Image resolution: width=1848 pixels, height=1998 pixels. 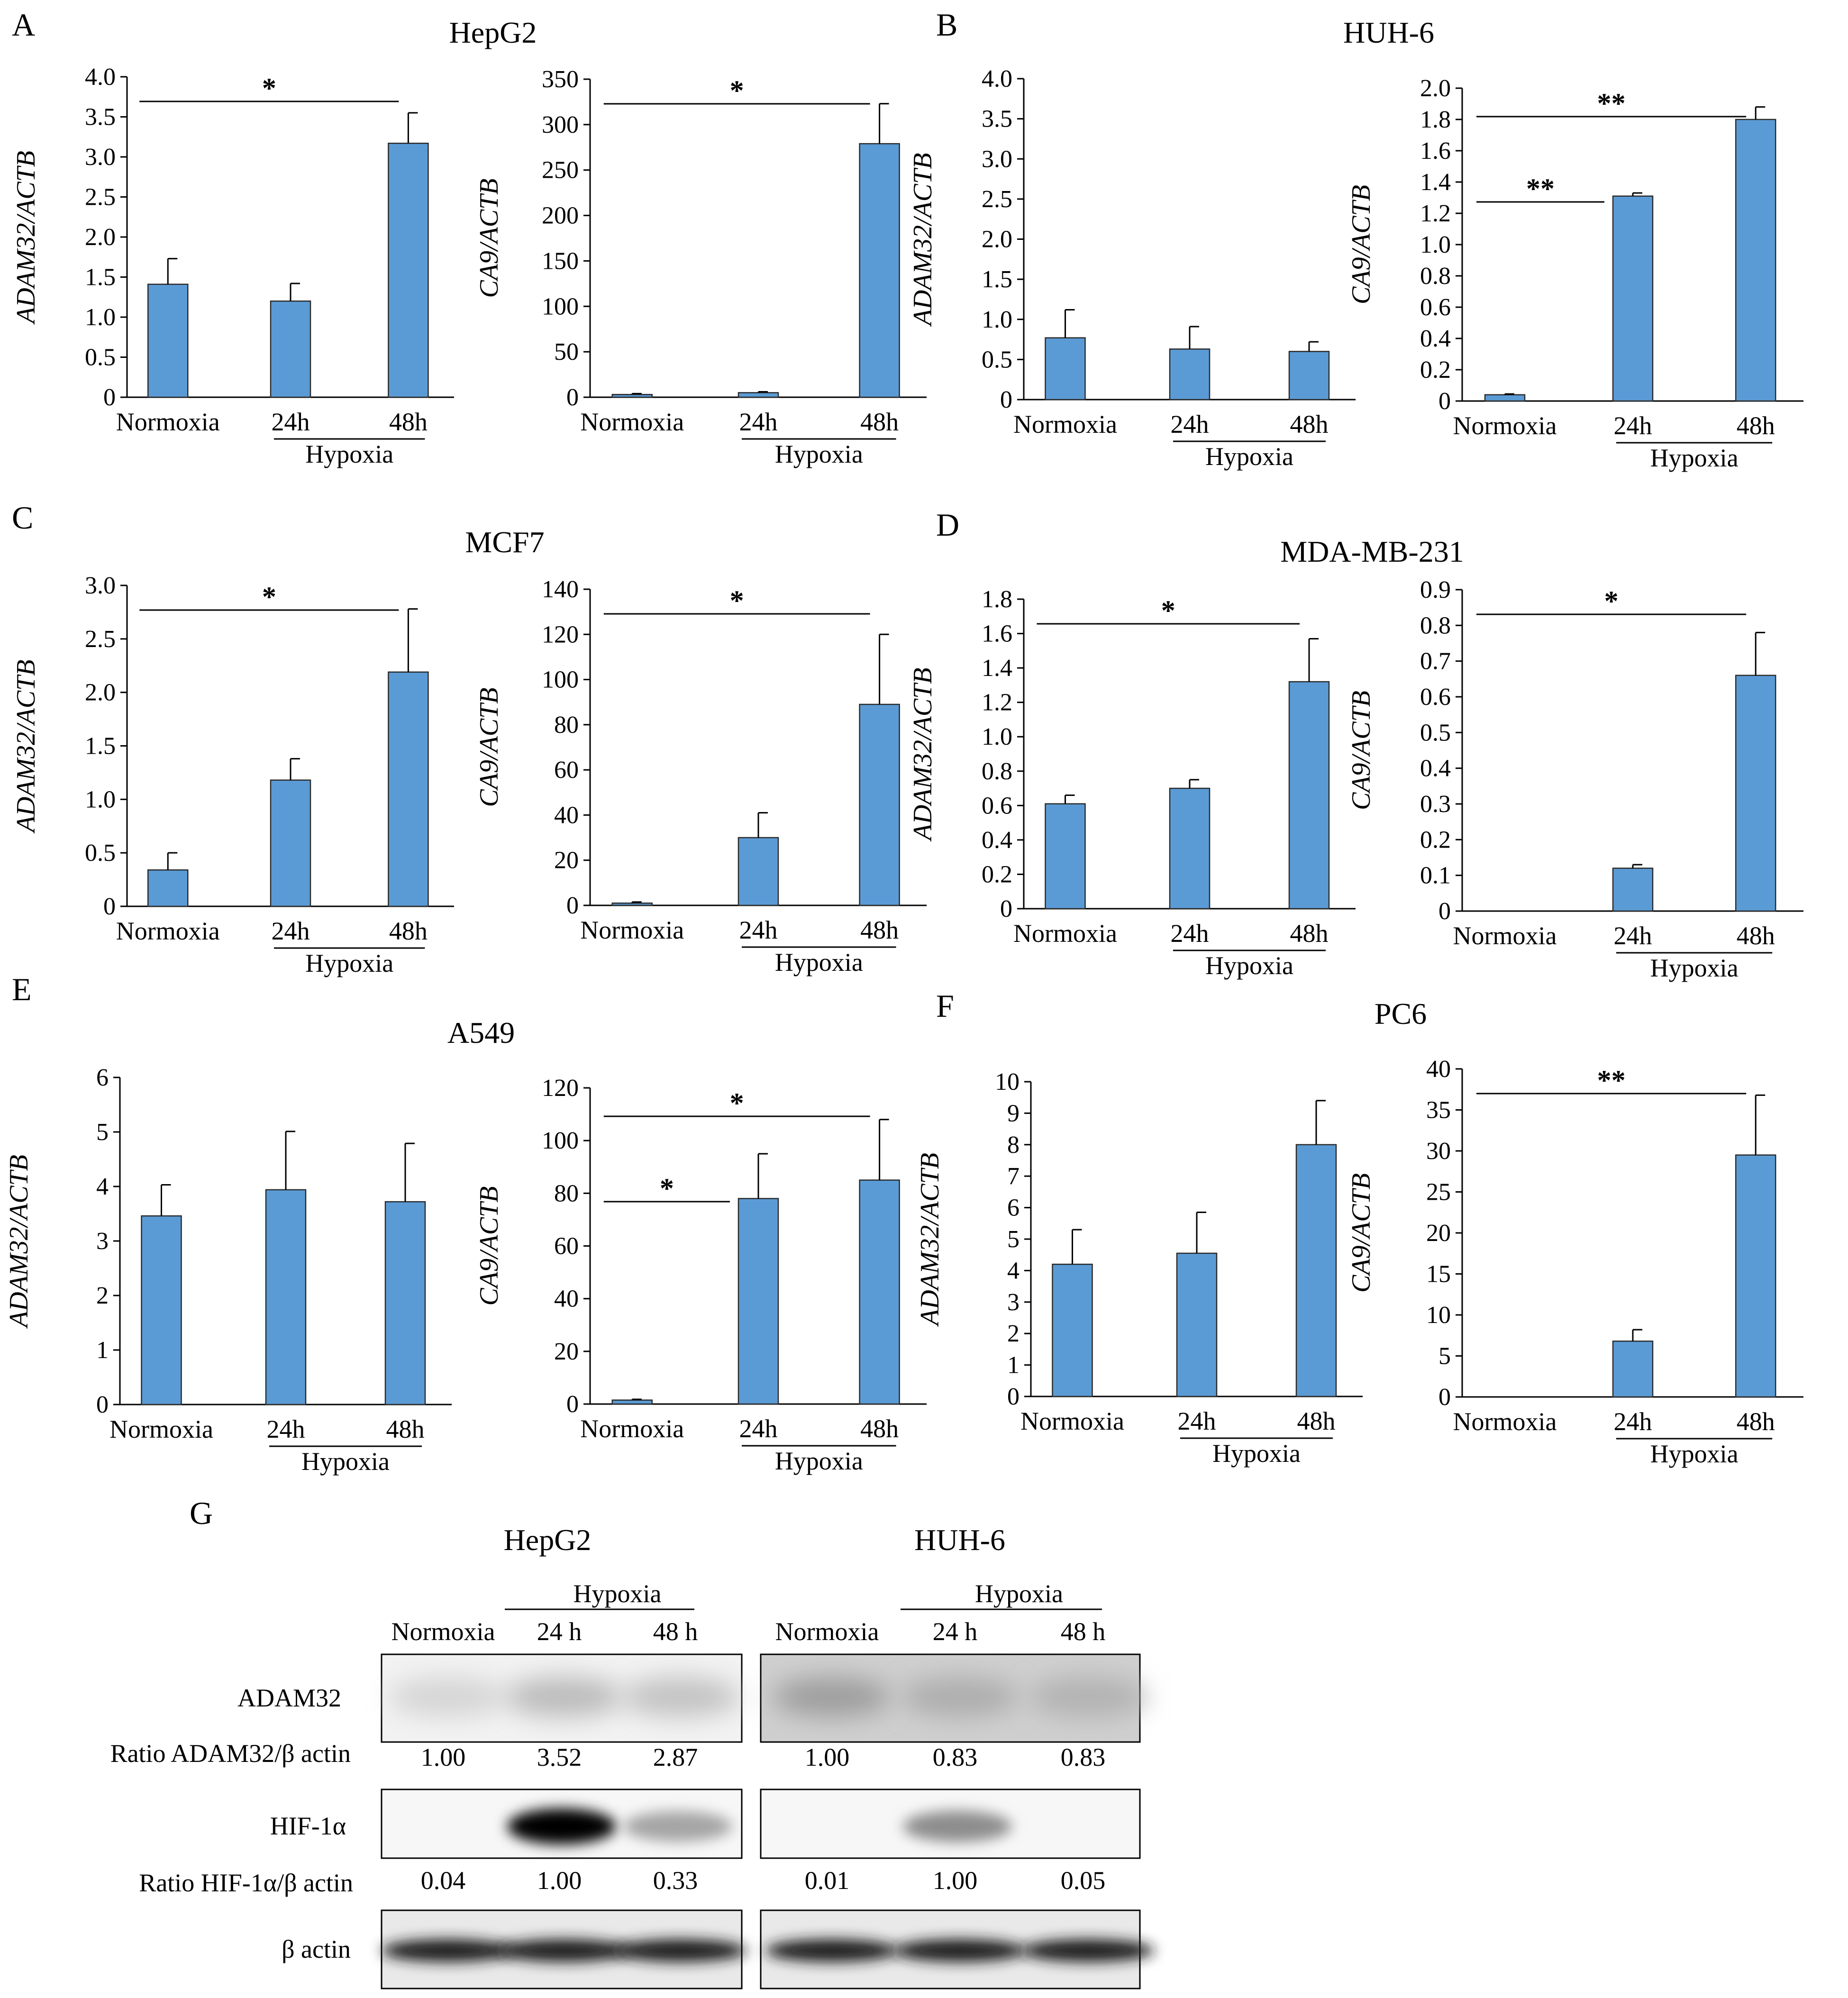 I want to click on panel-title: HepG2, so click(x=493, y=32).